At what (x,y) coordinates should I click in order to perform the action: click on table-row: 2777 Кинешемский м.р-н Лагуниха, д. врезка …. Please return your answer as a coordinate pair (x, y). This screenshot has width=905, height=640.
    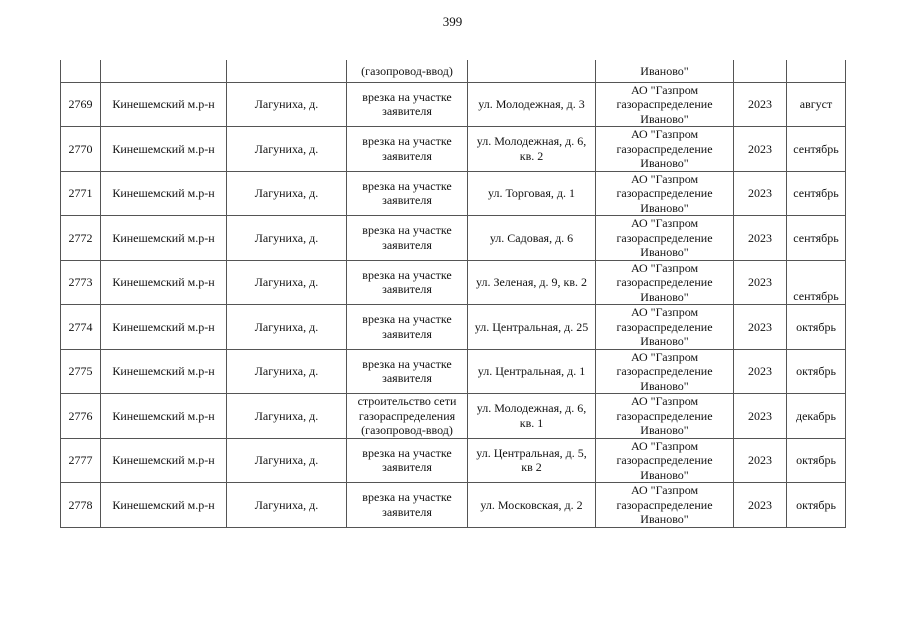
    Looking at the image, I should click on (453, 460).